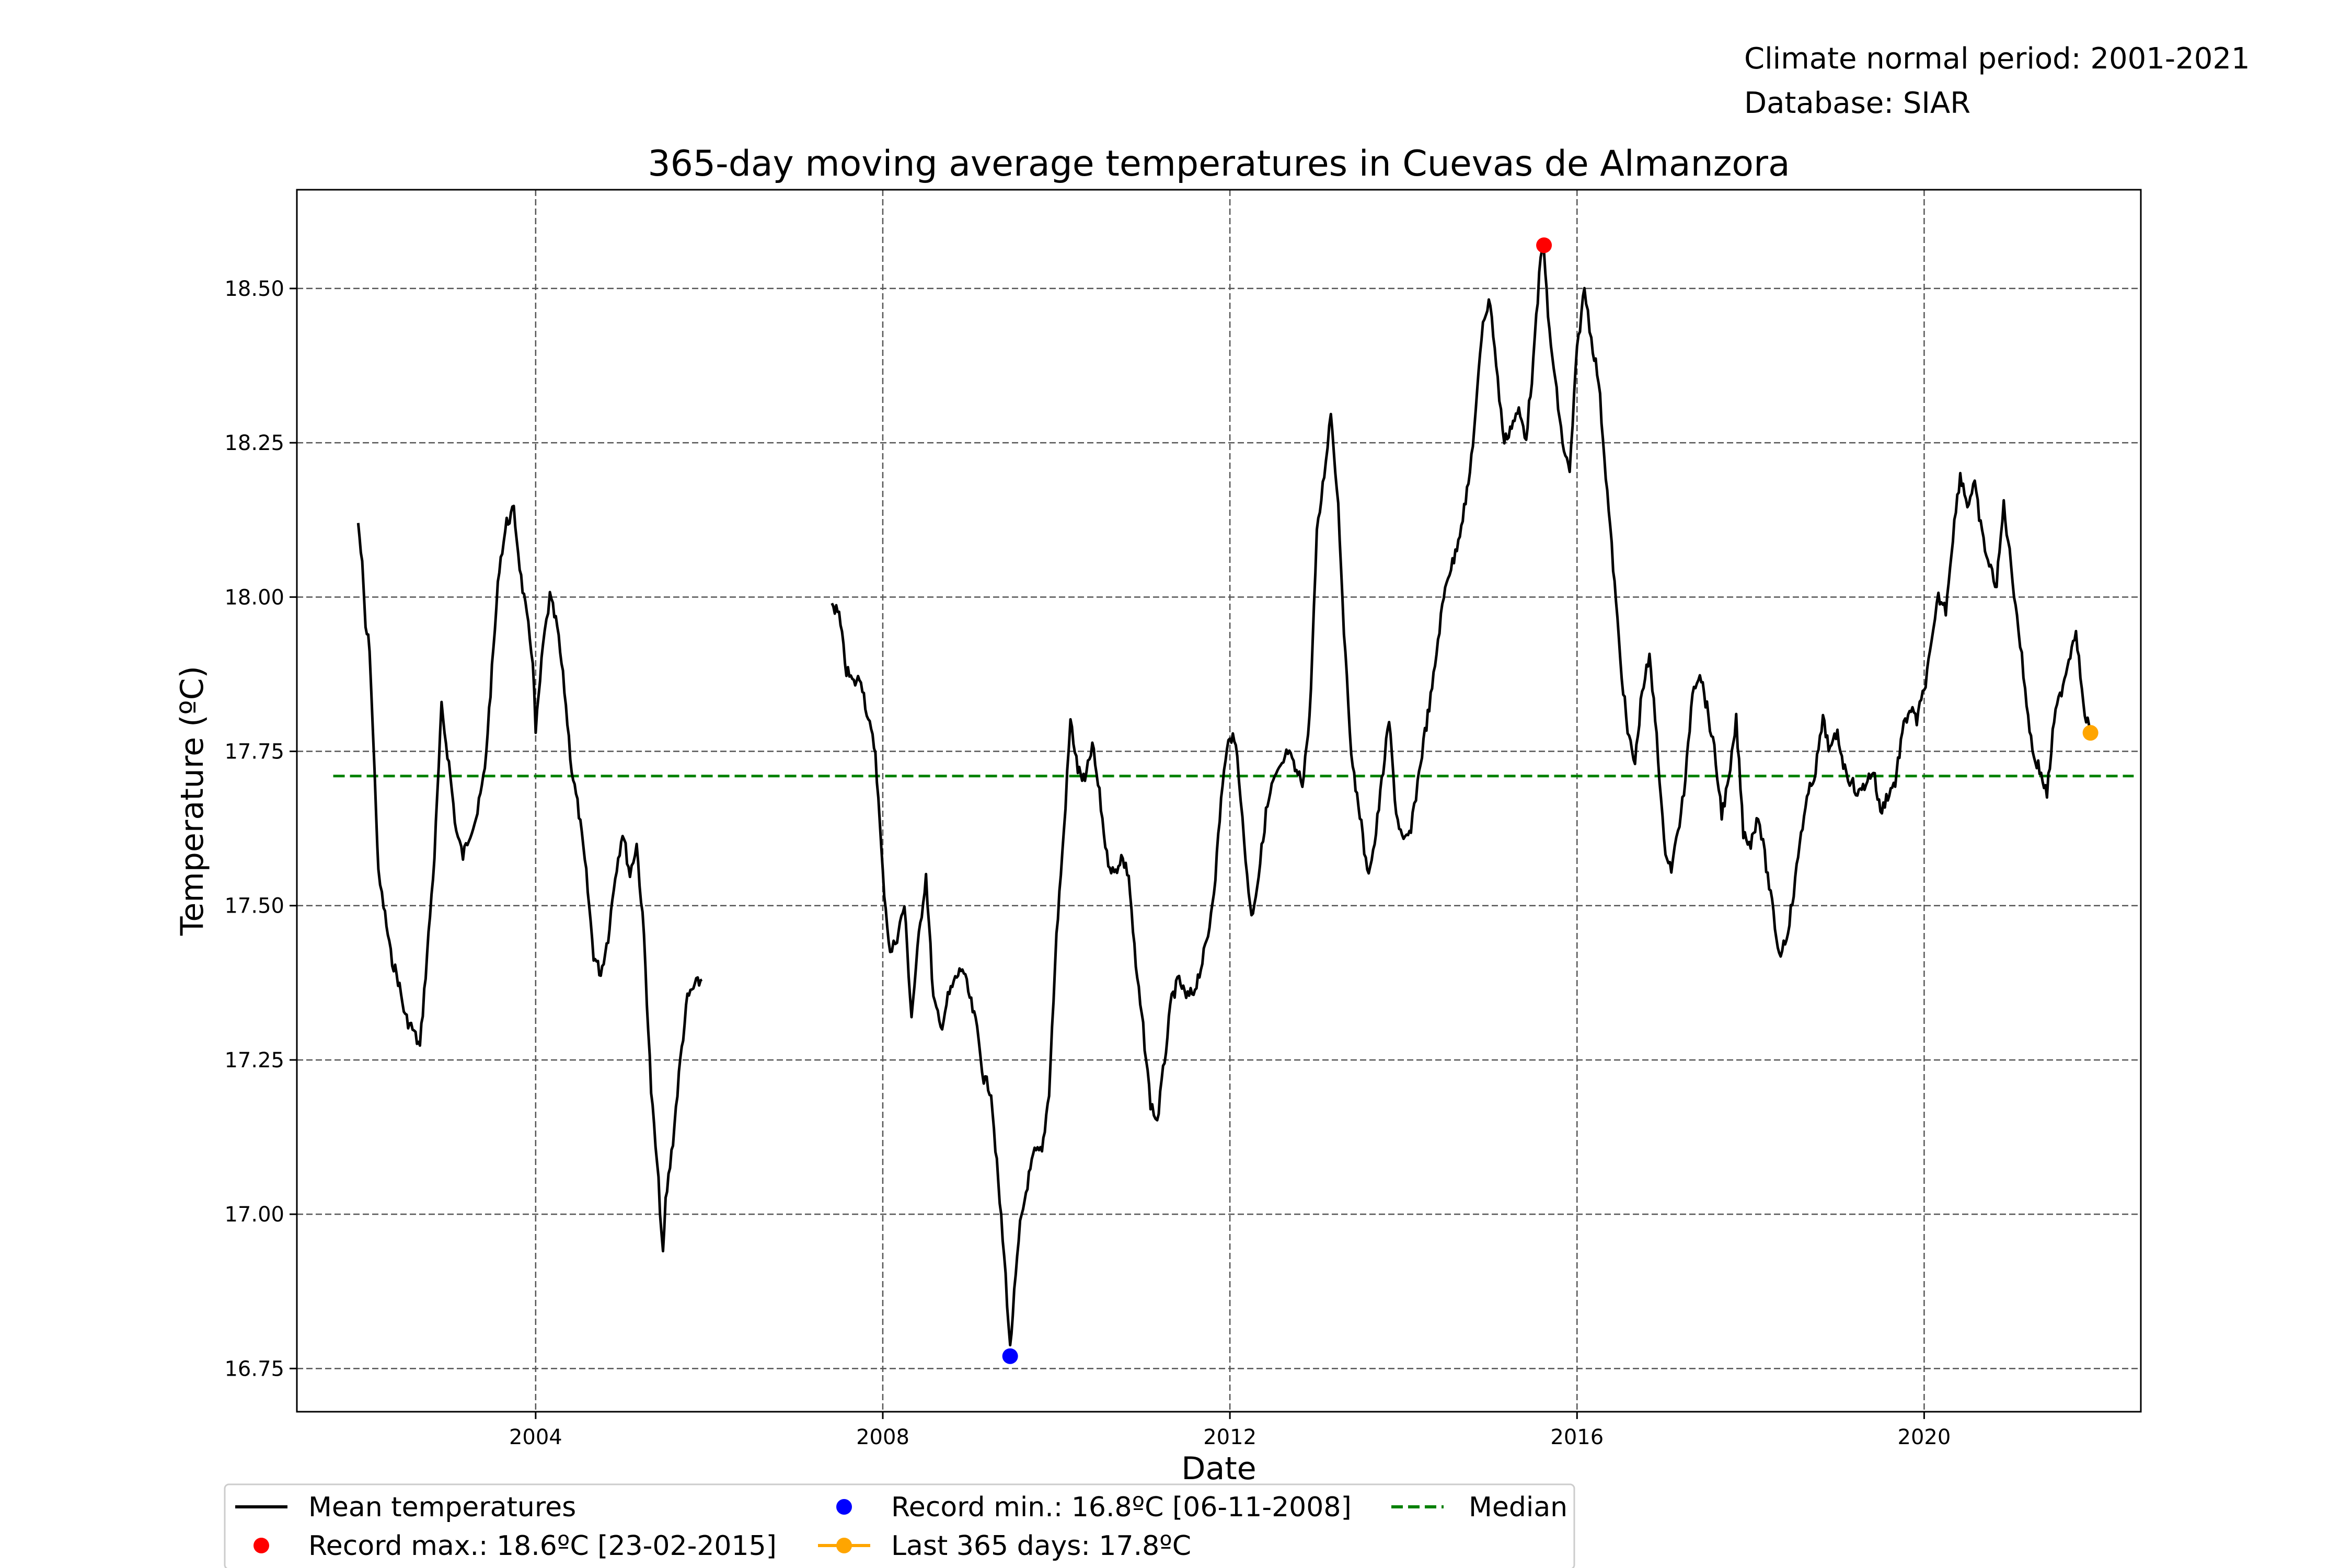 This screenshot has width=2352, height=1568. I want to click on last-365-days-marker, so click(2090, 733).